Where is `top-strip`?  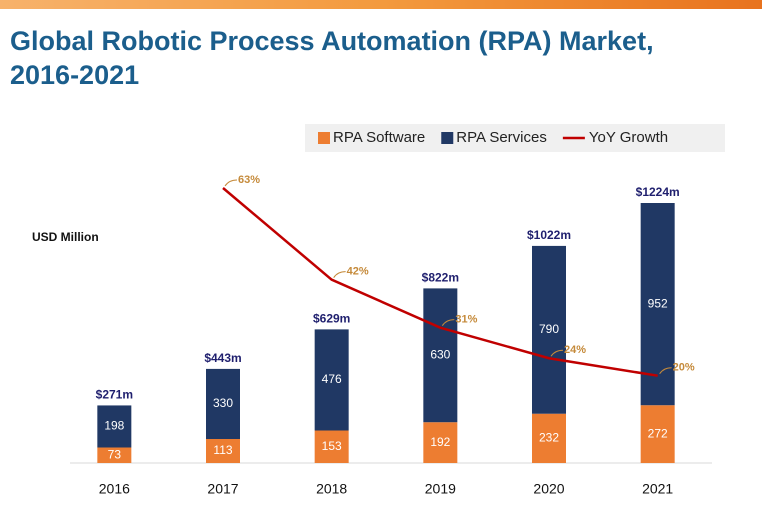
top-strip is located at coordinates (381, 4).